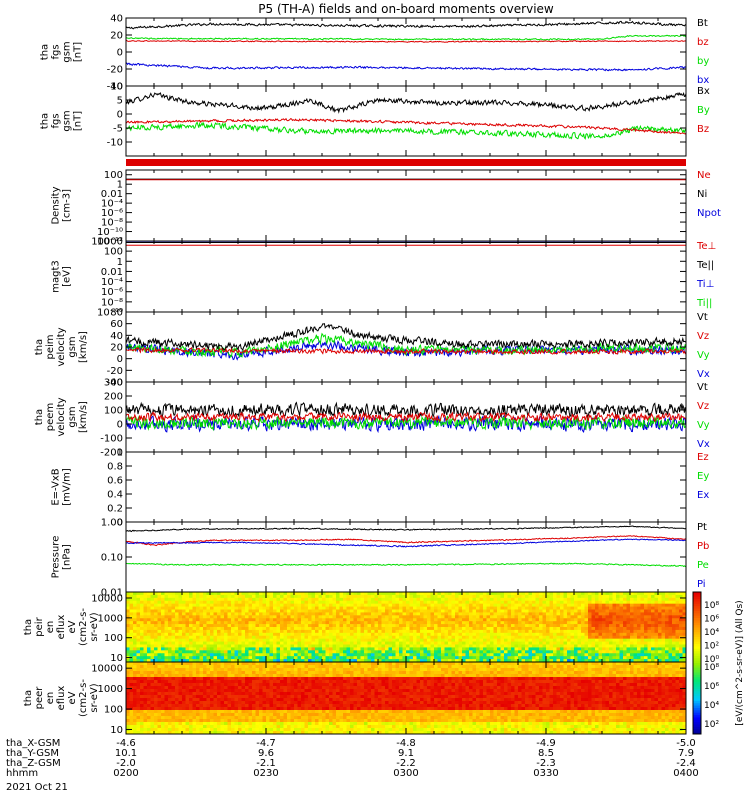  What do you see at coordinates (546, 753) in the screenshot?
I see `x-tick-label: 8.5` at bounding box center [546, 753].